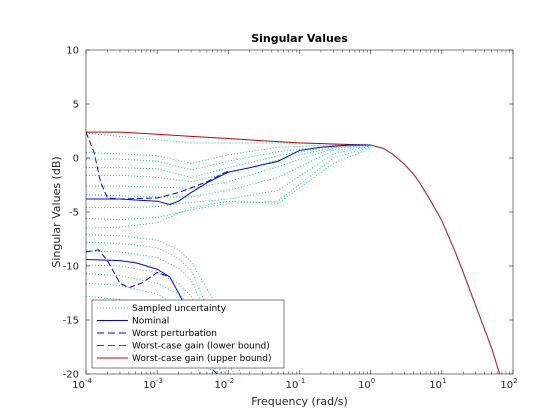 This screenshot has height=420, width=560. I want to click on rolloff-curve, so click(435, 259).